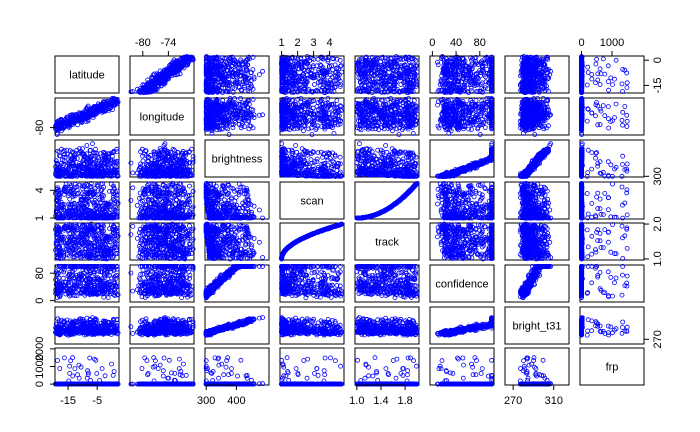  Describe the element at coordinates (162, 116) in the screenshot. I see `panel-longitude-vs-longitude: longitude` at that location.